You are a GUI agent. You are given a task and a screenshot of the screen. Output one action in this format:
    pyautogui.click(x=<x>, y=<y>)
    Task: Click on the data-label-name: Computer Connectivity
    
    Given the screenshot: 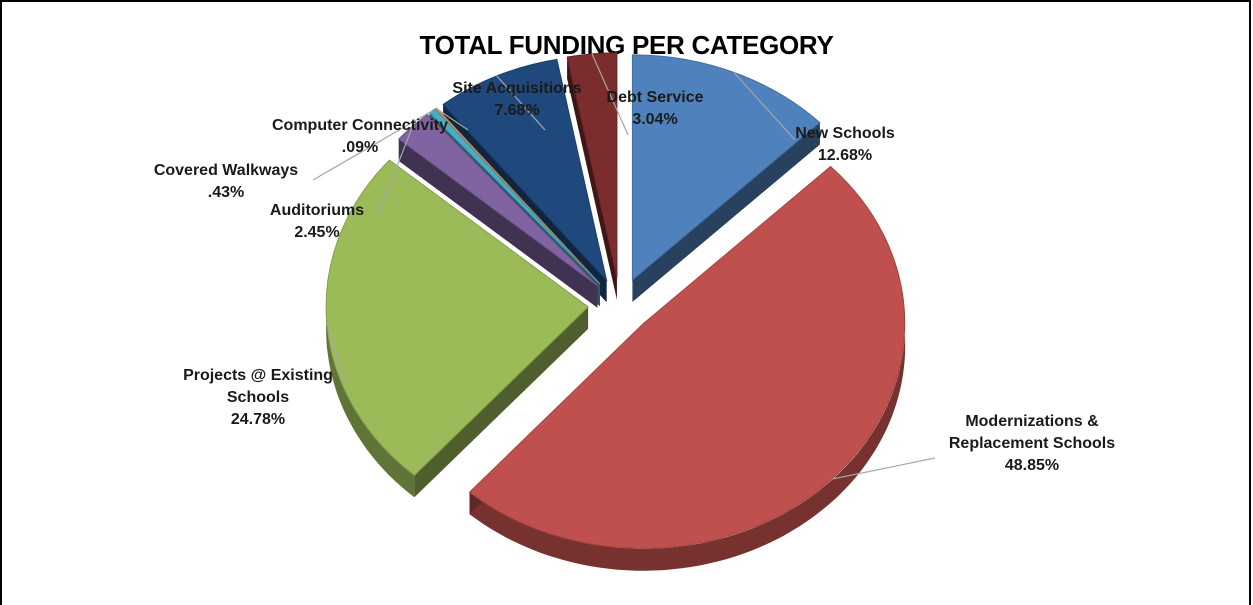 What is the action you would take?
    pyautogui.click(x=360, y=125)
    